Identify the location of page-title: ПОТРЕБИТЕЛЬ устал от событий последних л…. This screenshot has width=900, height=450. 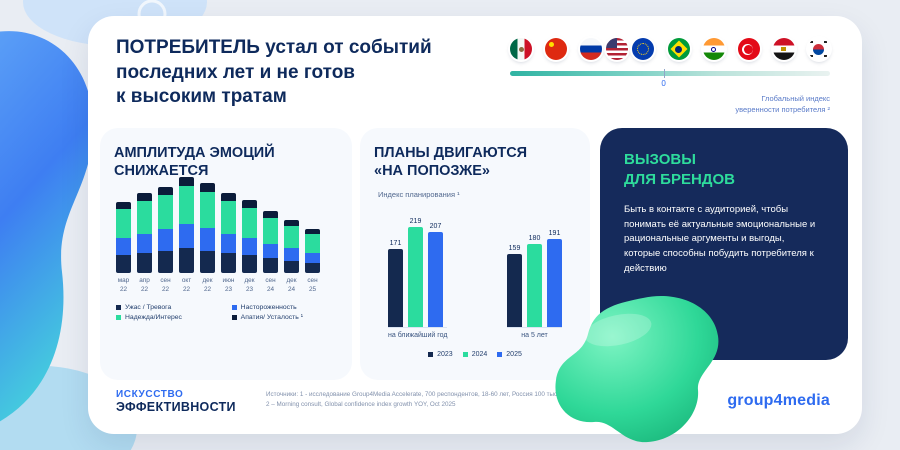
(274, 73).